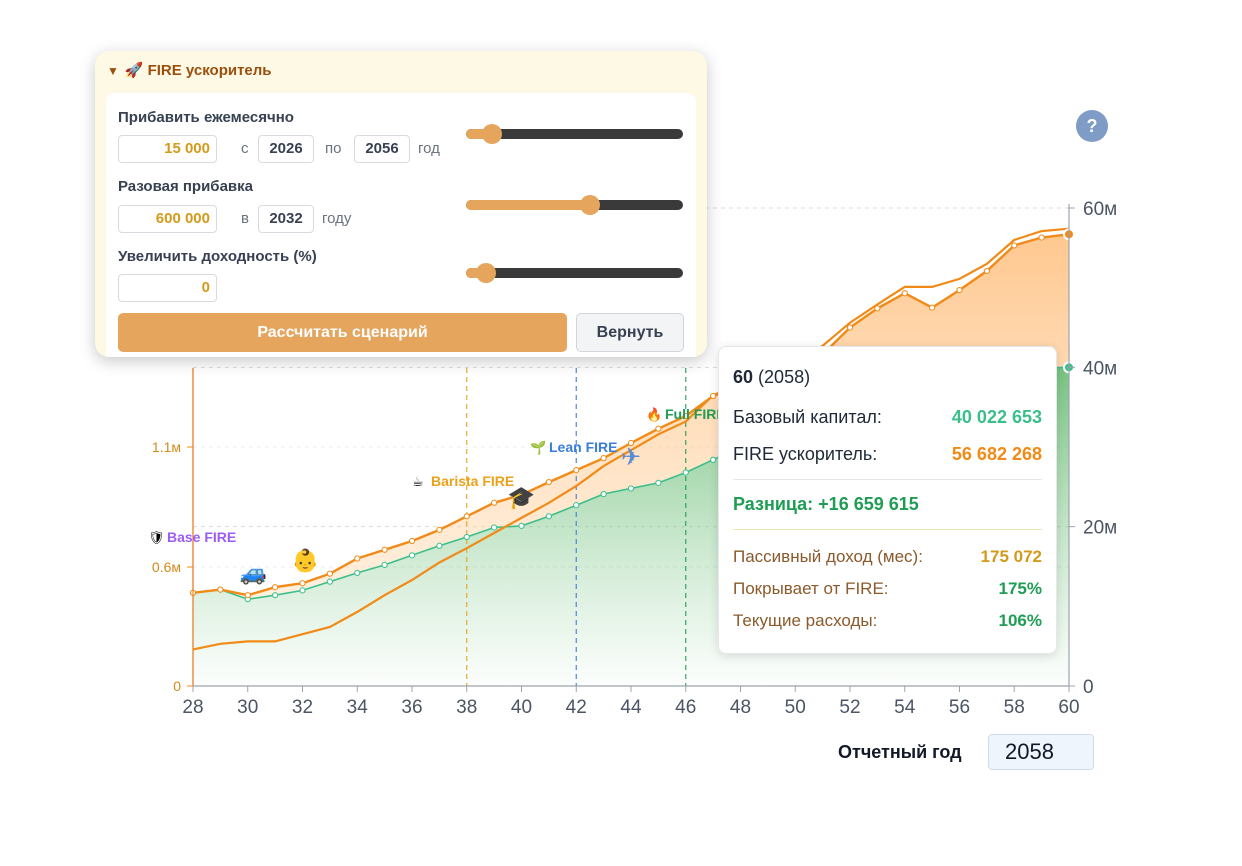 This screenshot has width=1242, height=866. What do you see at coordinates (887, 417) in the screenshot?
I see `tooltip-base-row: Базовый капитал: 40 022 653` at bounding box center [887, 417].